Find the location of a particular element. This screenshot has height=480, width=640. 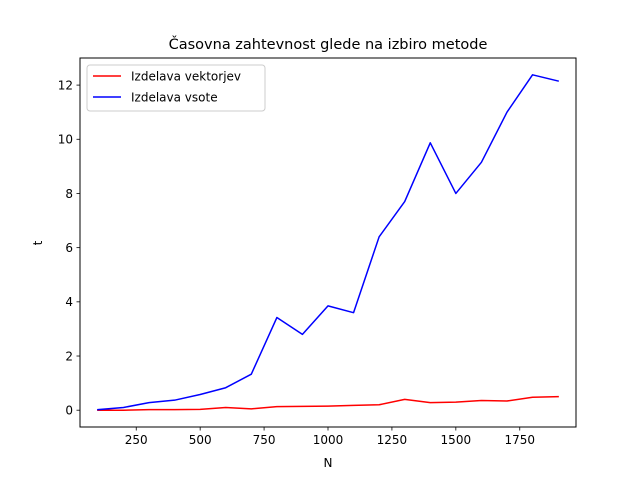

x-tick-label: 1500 is located at coordinates (456, 440).